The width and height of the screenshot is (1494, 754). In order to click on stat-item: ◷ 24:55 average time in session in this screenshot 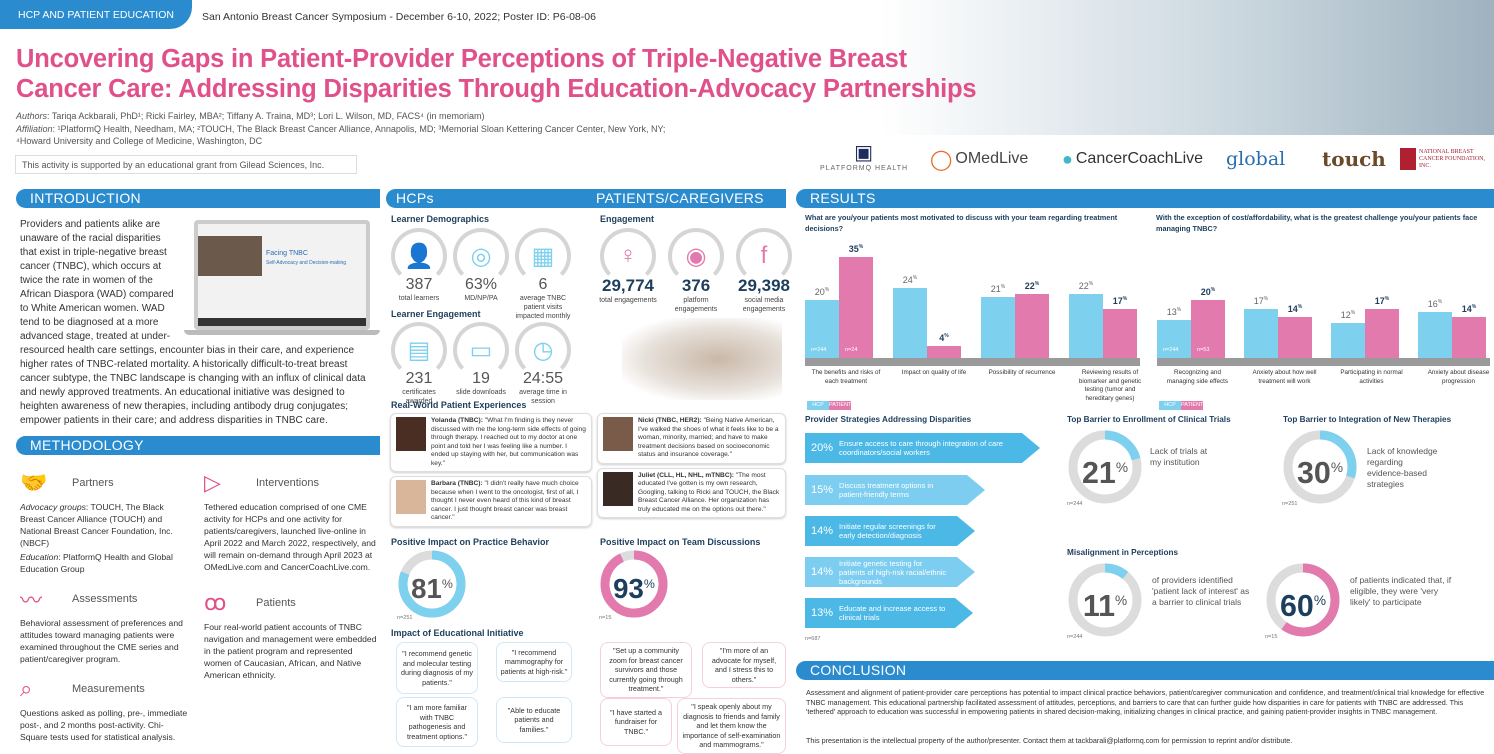, I will do `click(543, 364)`.